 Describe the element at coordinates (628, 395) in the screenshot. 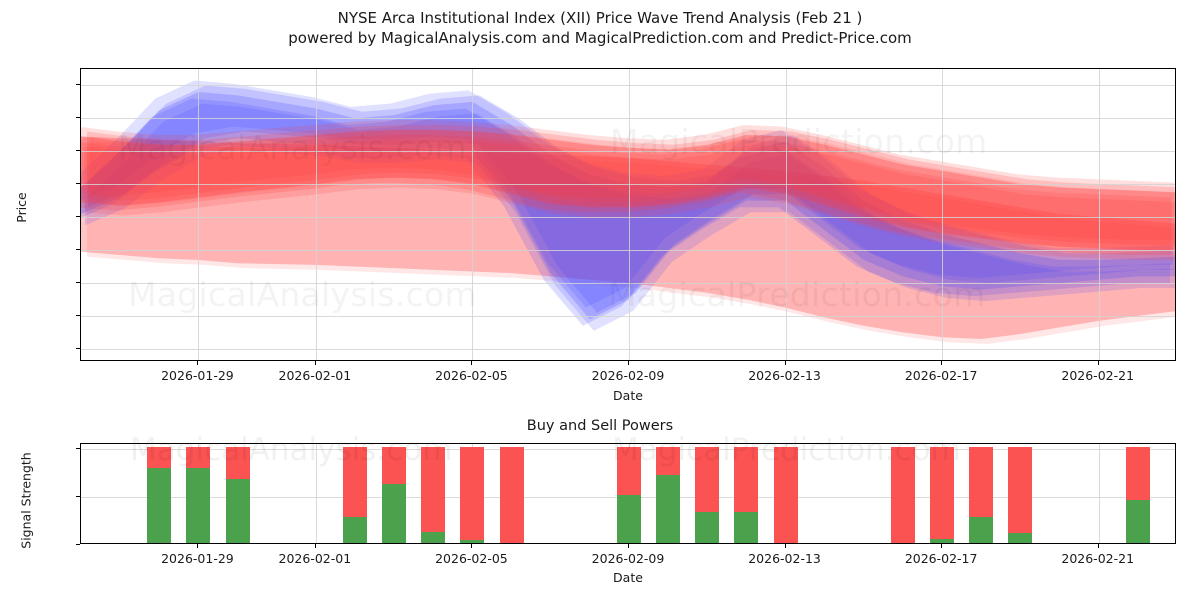

I see `price-x-axis-label: Date` at that location.